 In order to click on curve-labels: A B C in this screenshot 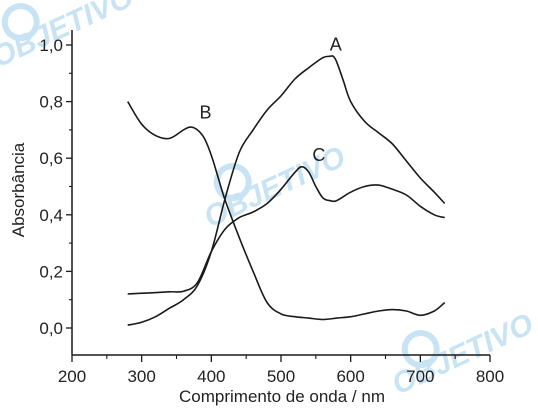, I will do `click(270, 100)`.